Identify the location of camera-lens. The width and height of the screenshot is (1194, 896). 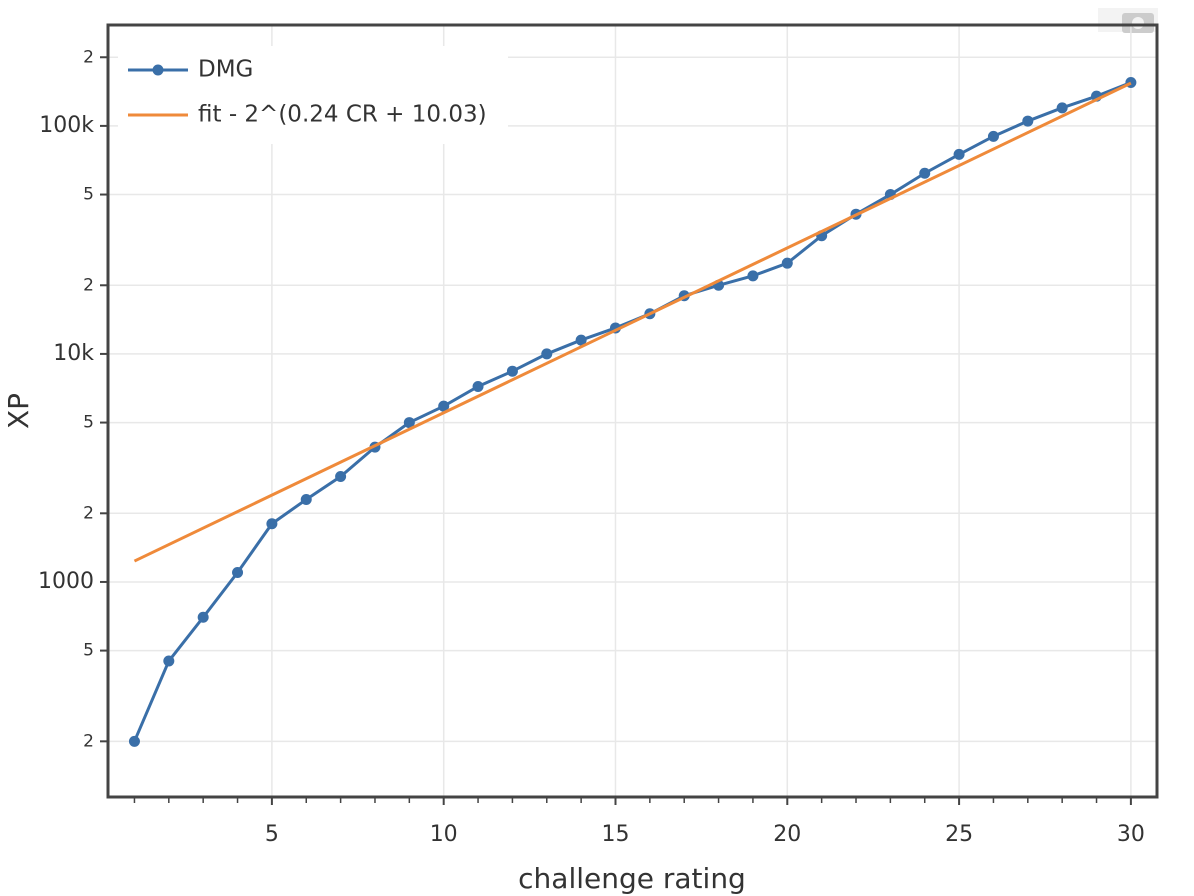
(1138, 23).